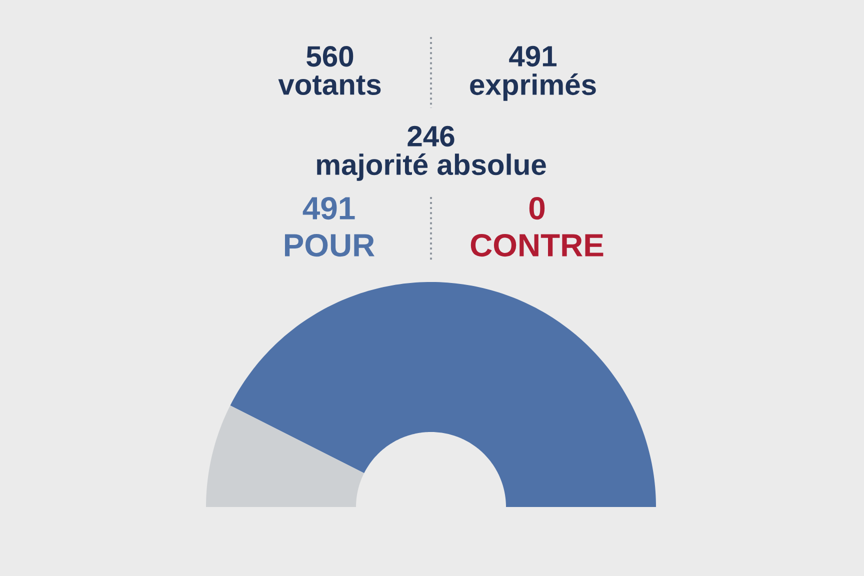  I want to click on data-label: 491, so click(328, 208).